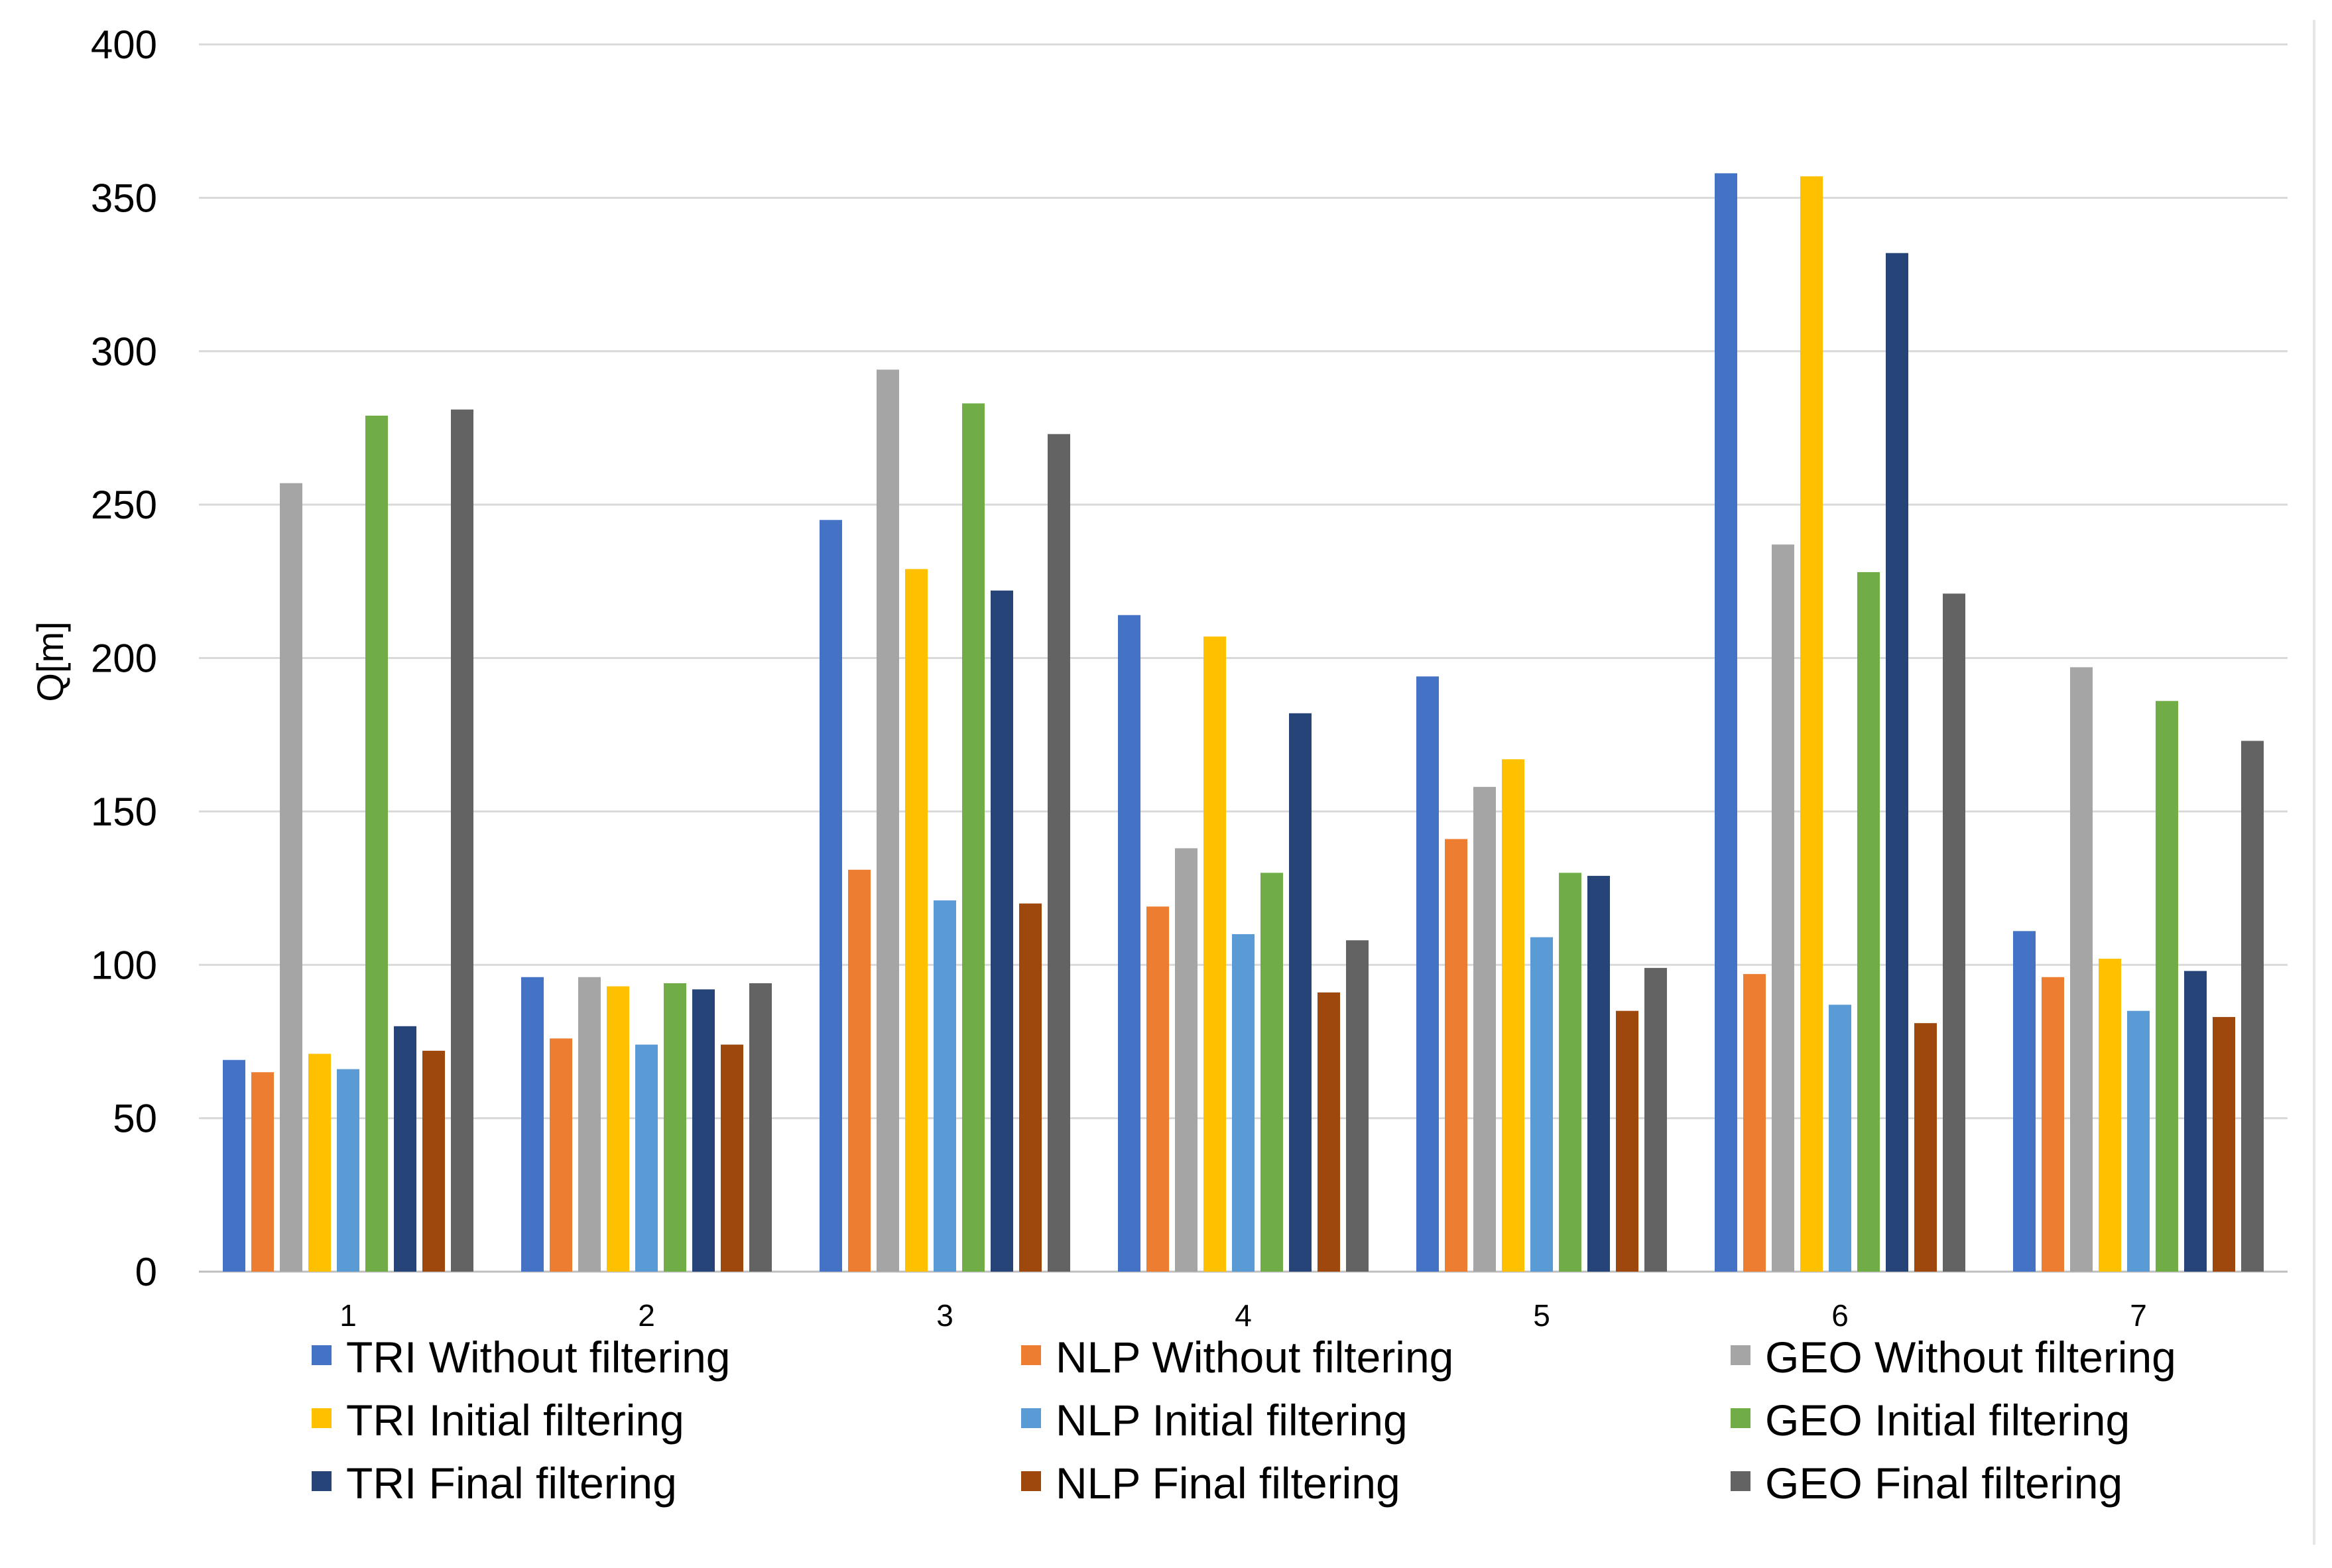  Describe the element at coordinates (1232, 1420) in the screenshot. I see `legend-label: NLP Initial filtering` at that location.